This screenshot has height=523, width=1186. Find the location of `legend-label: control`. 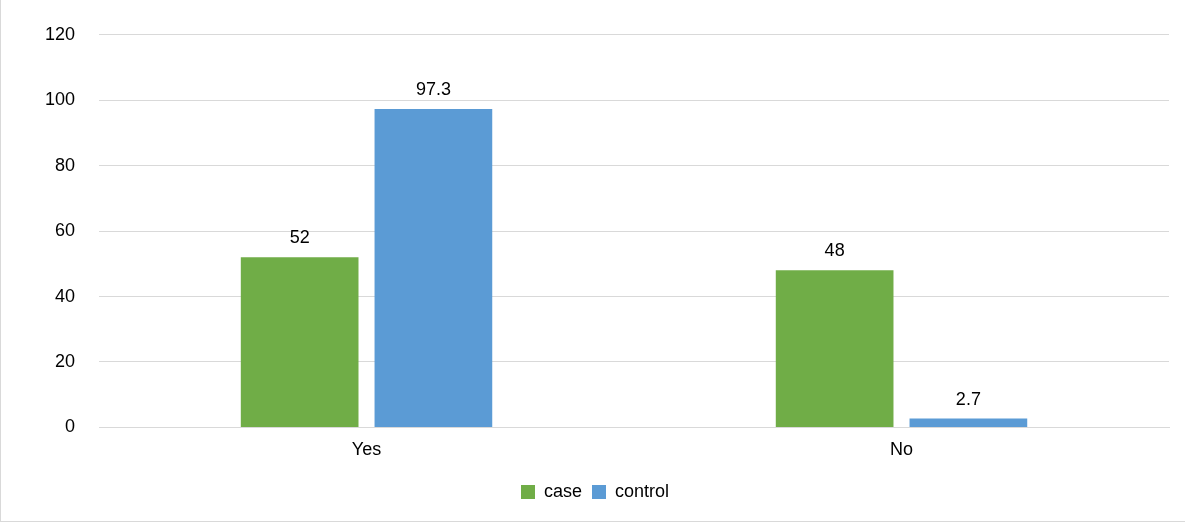

legend-label: control is located at coordinates (642, 490).